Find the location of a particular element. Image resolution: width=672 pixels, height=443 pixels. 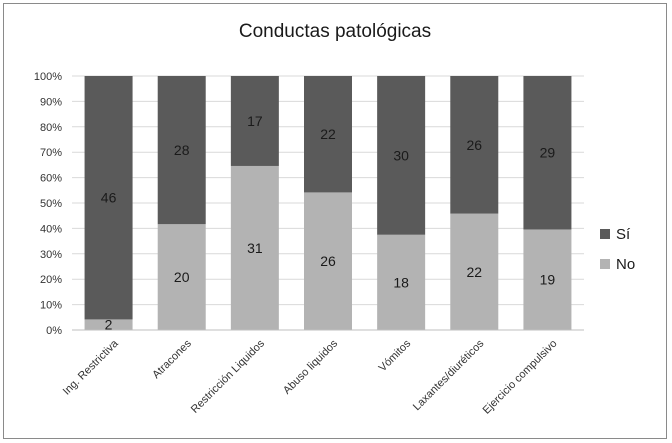

x-category-label: Atracones is located at coordinates (172, 359).